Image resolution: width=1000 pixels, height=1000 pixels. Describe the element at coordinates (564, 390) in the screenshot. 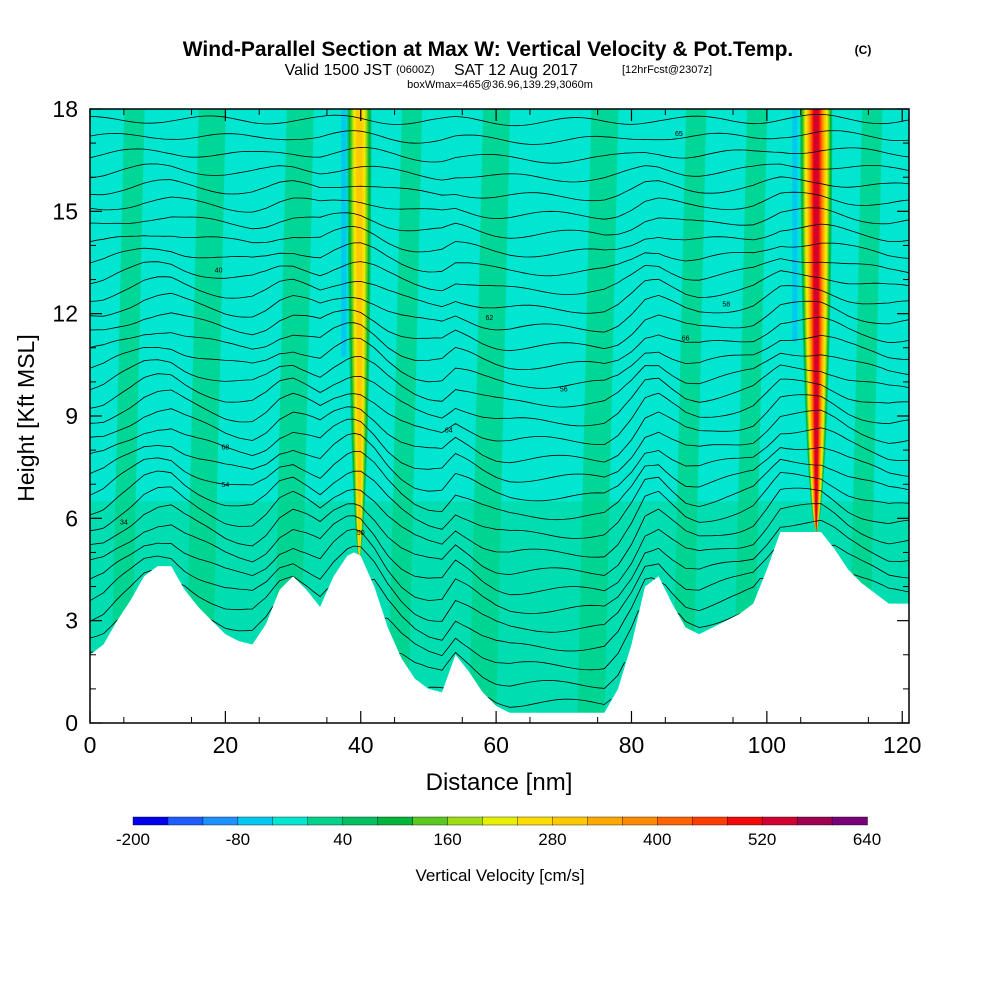

I see `theta-contour-label: 56` at that location.